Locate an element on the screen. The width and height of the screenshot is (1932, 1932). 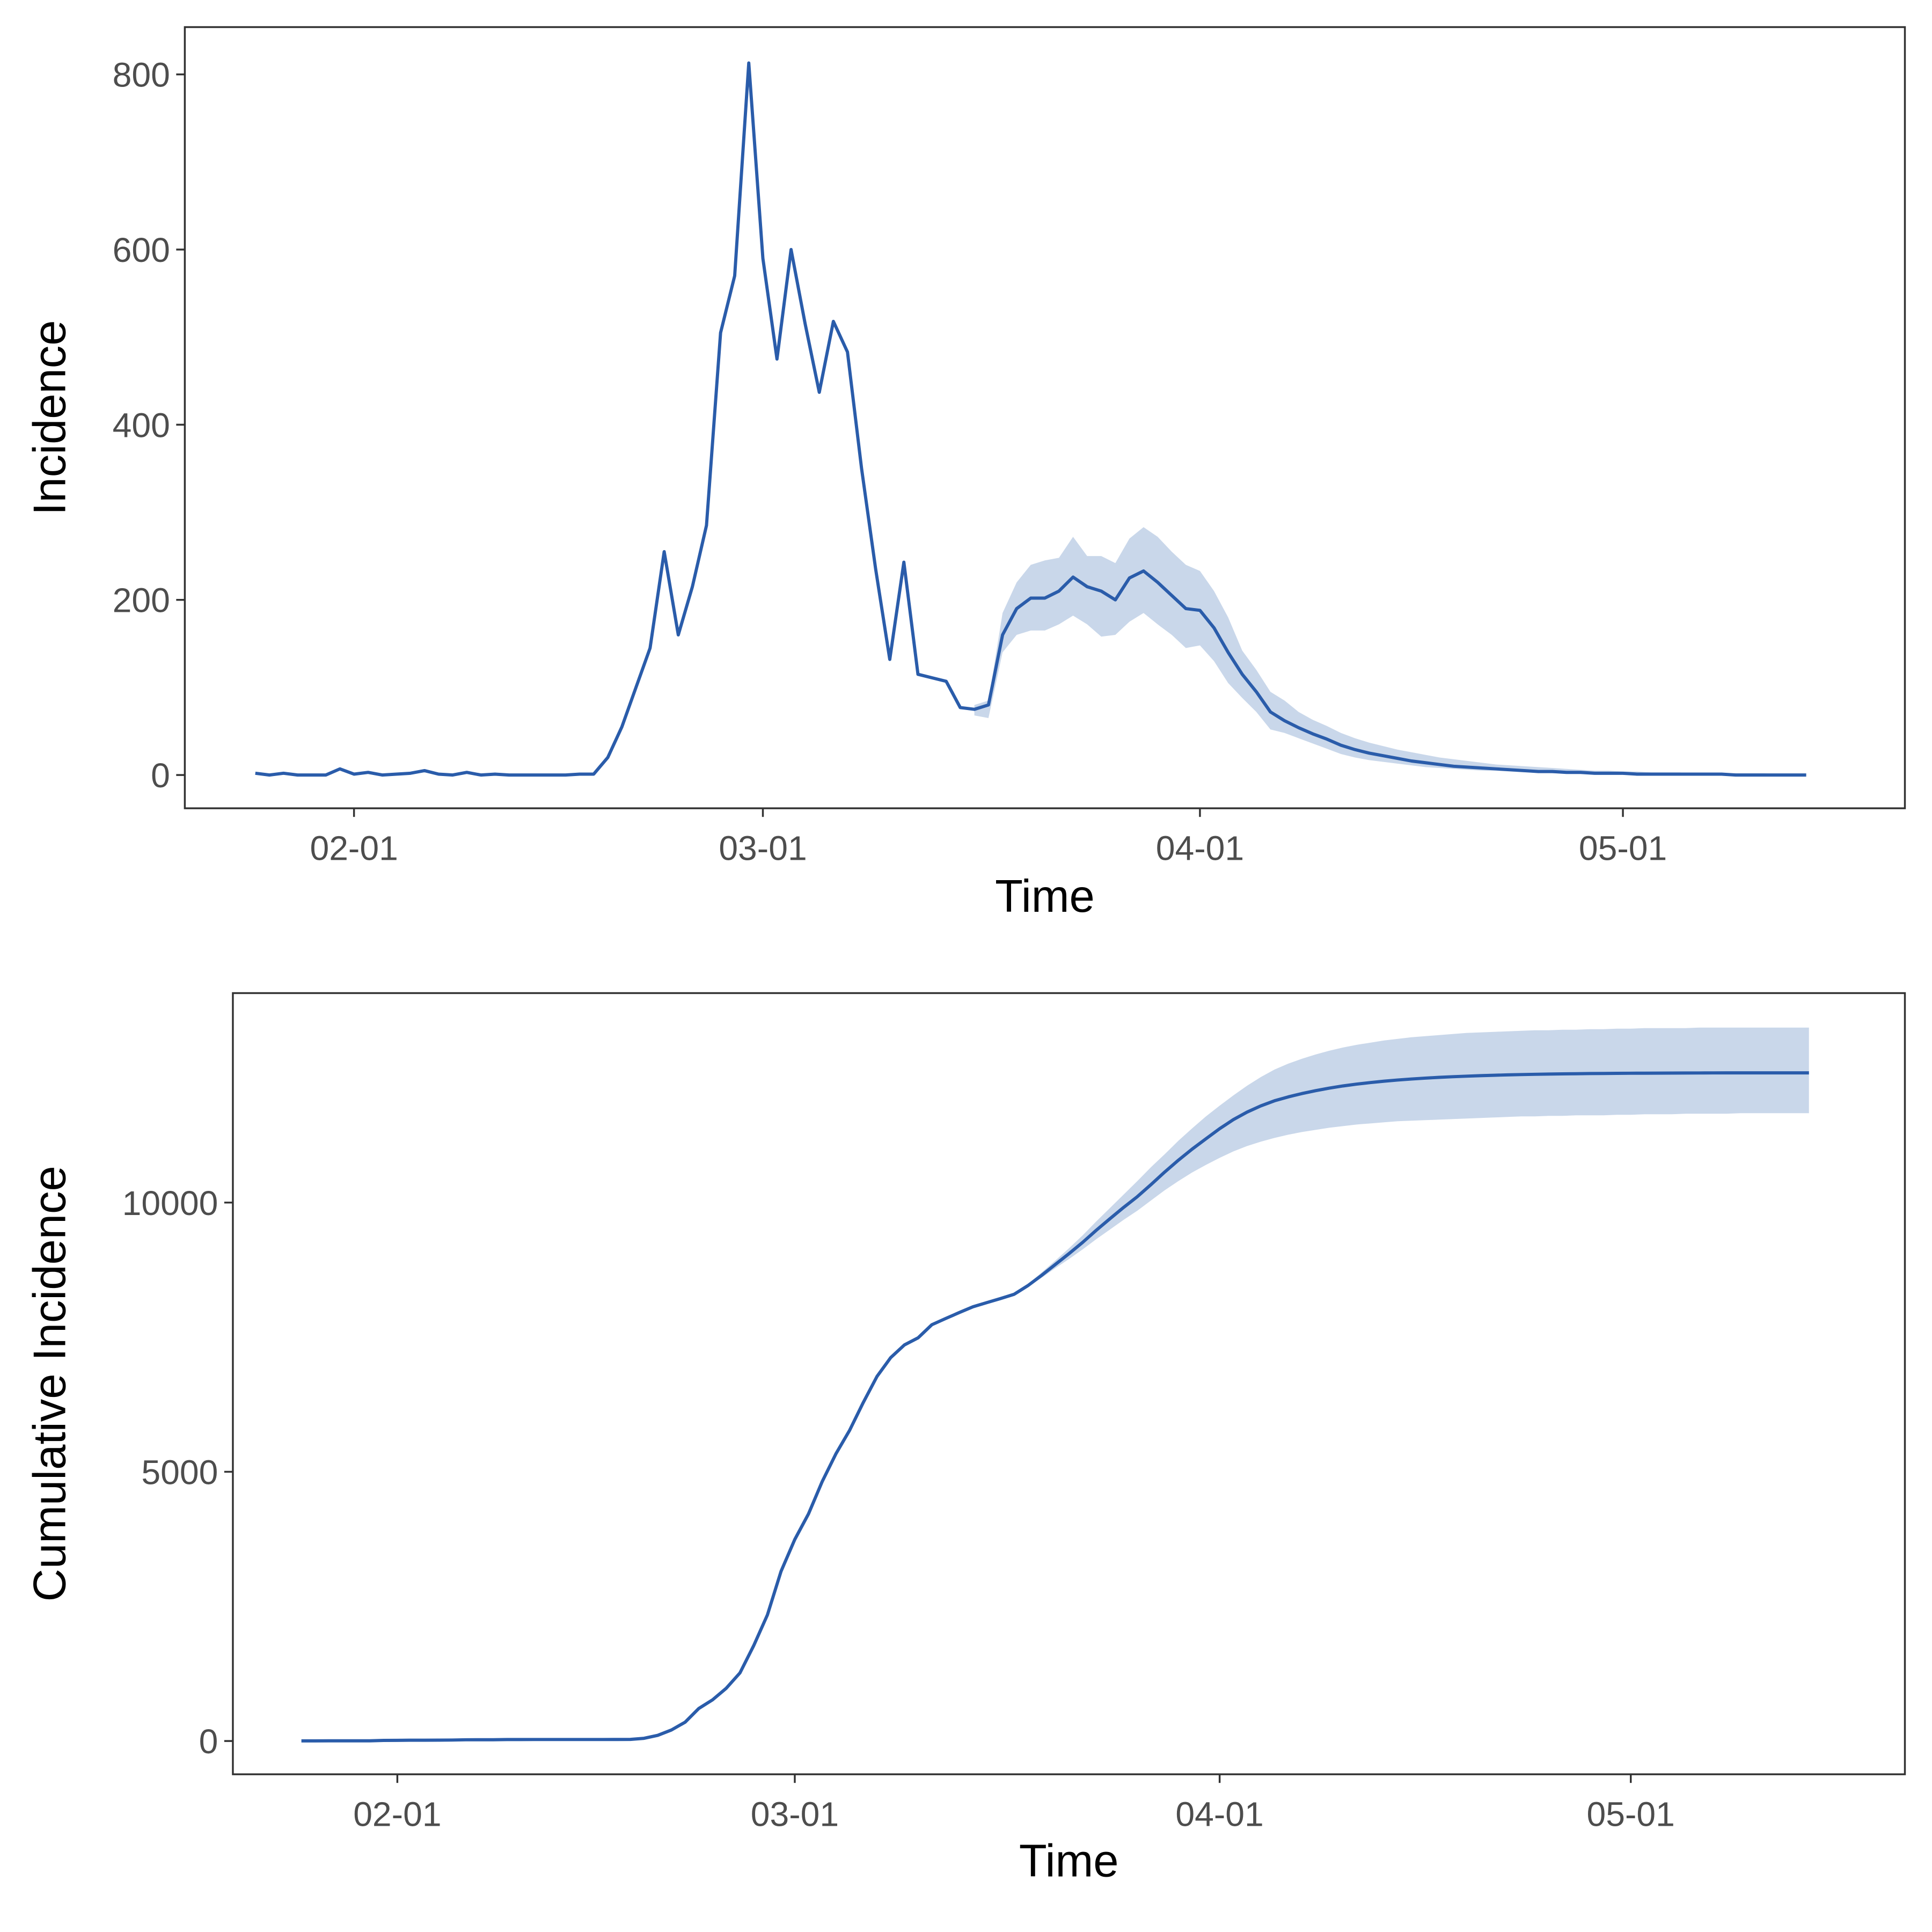
y-tick-label: 400 is located at coordinates (141, 425).